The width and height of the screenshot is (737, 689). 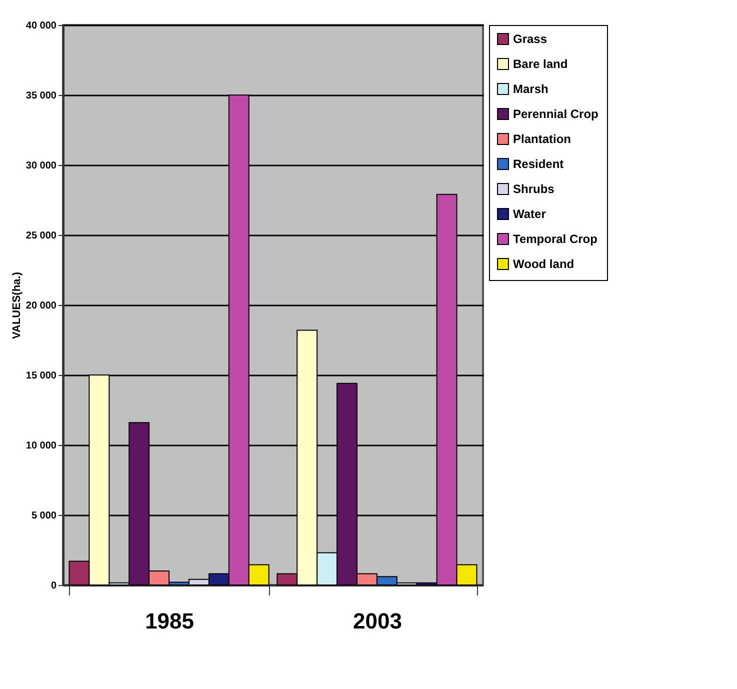 What do you see at coordinates (555, 114) in the screenshot?
I see `legend-label: Perennial Crop` at bounding box center [555, 114].